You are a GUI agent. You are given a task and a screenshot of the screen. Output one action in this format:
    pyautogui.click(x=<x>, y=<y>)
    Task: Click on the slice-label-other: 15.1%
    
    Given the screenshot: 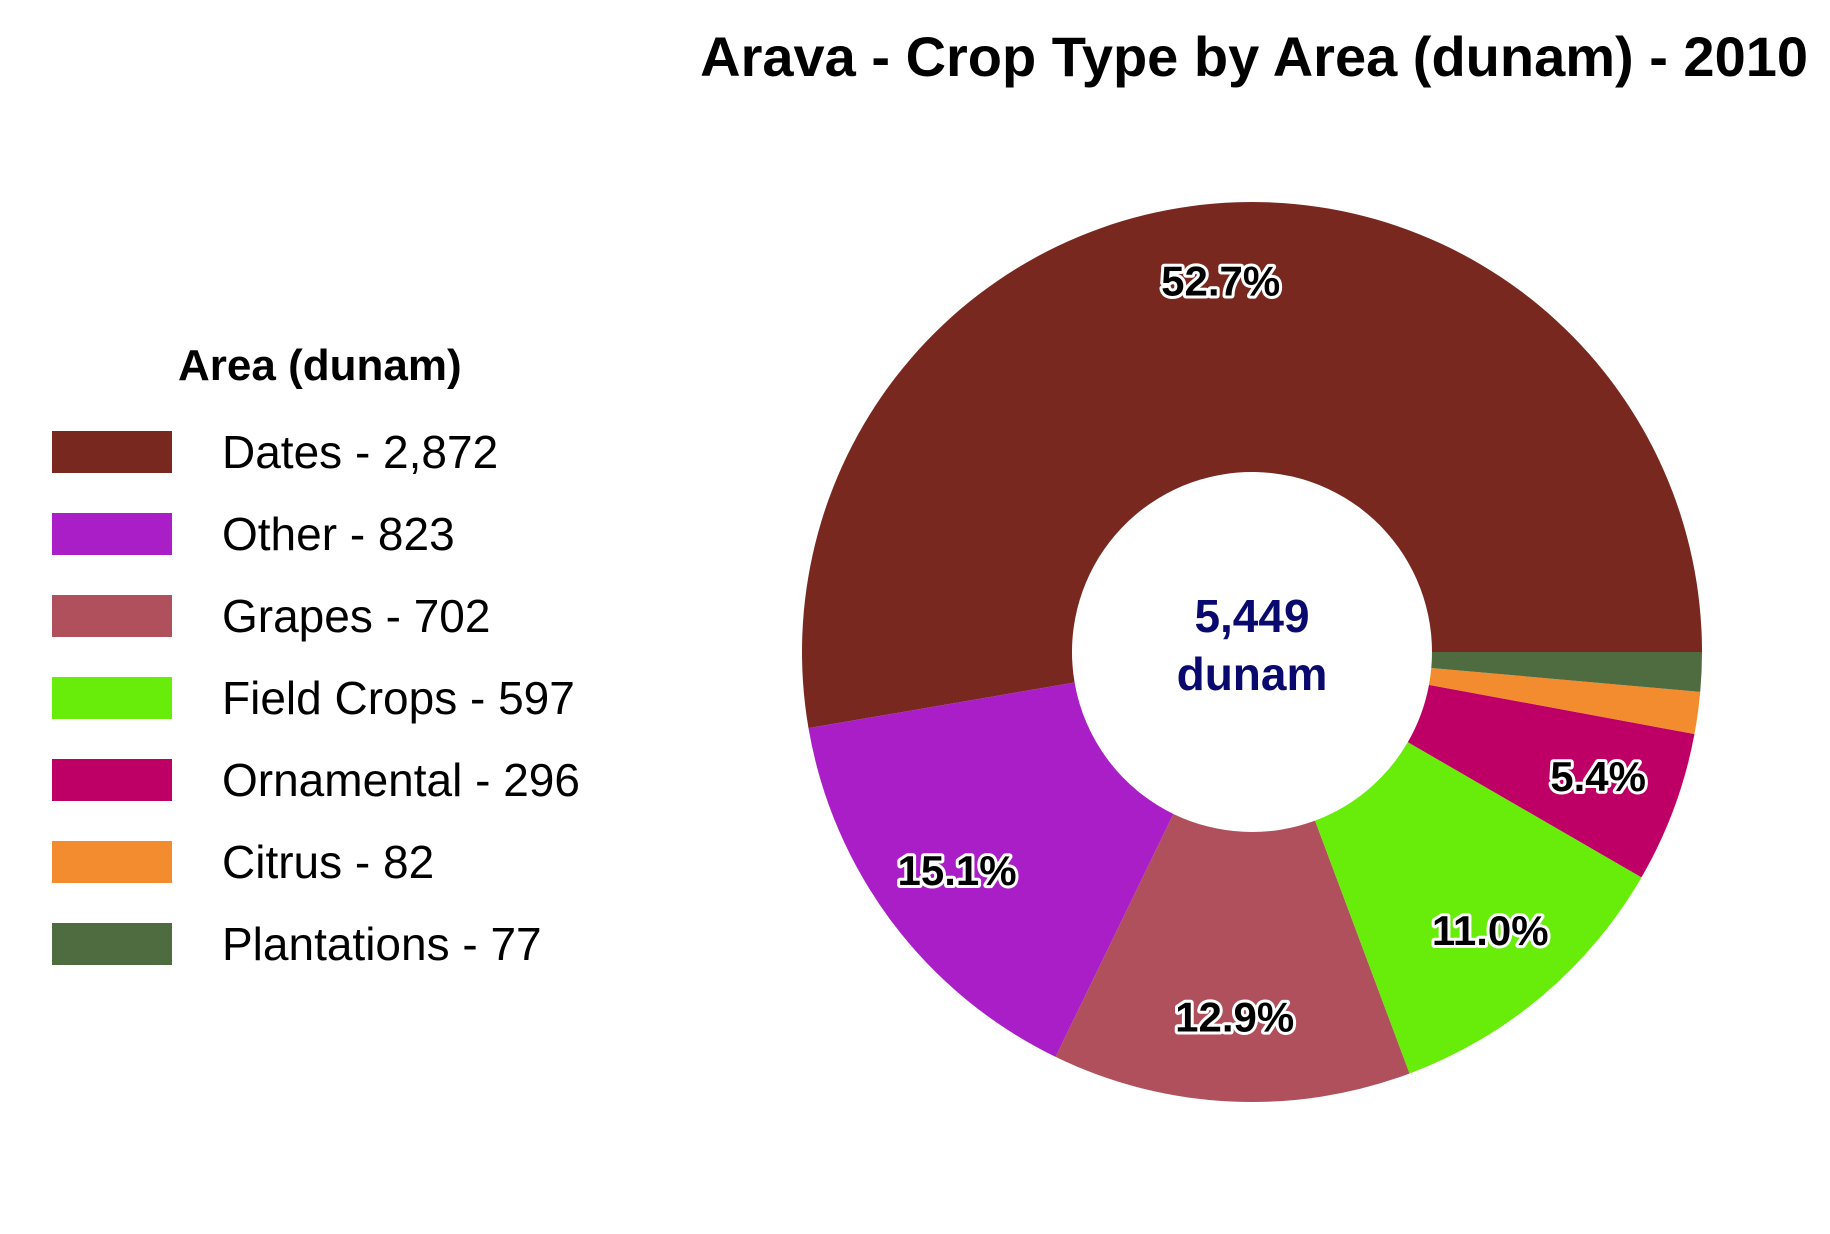 What is the action you would take?
    pyautogui.click(x=956, y=870)
    